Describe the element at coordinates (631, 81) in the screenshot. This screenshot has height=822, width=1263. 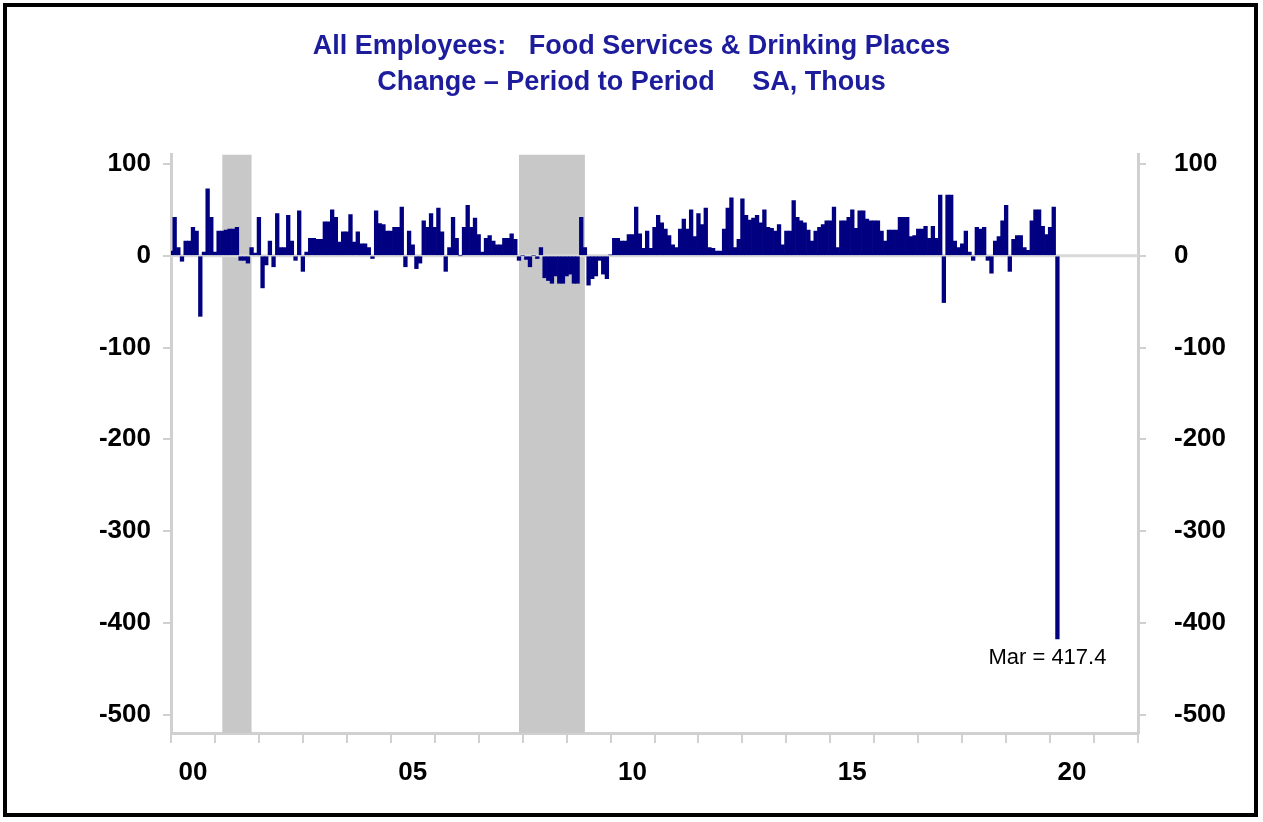
I see `chart-subtitle: Change – Period to Period SA, Thous` at that location.